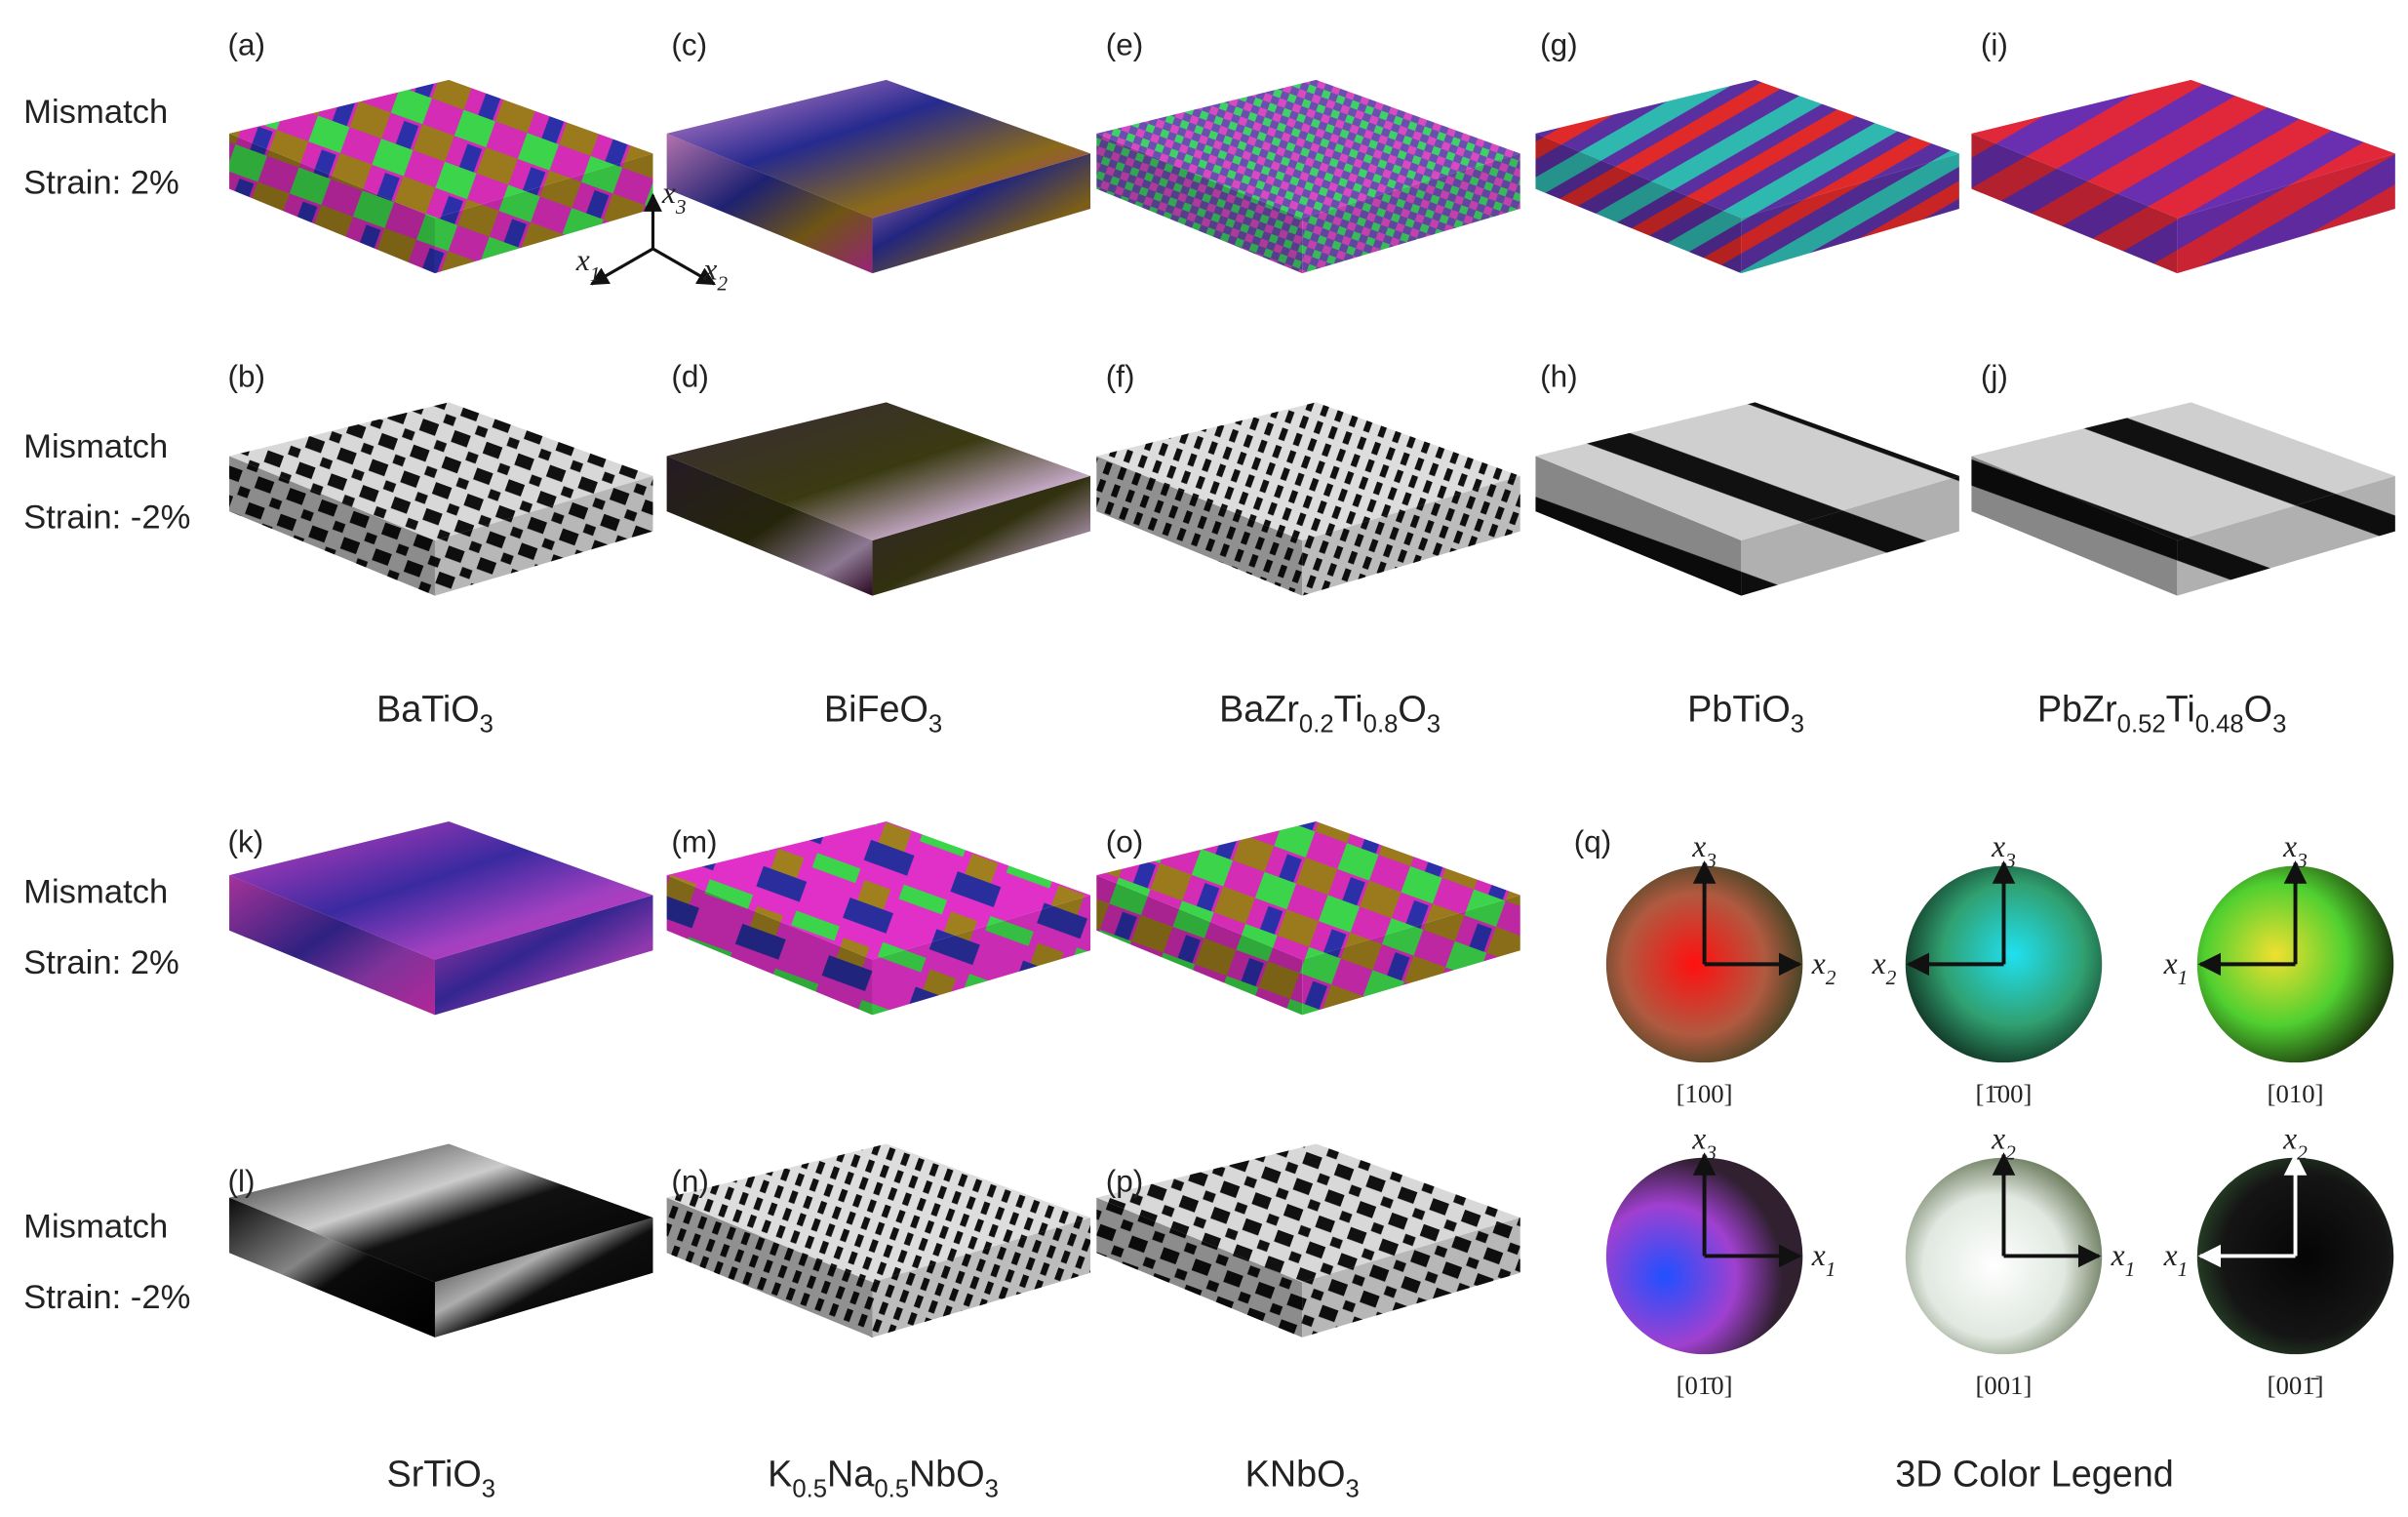 The width and height of the screenshot is (2408, 1517). I want to click on panel-label: (l), so click(242, 1181).